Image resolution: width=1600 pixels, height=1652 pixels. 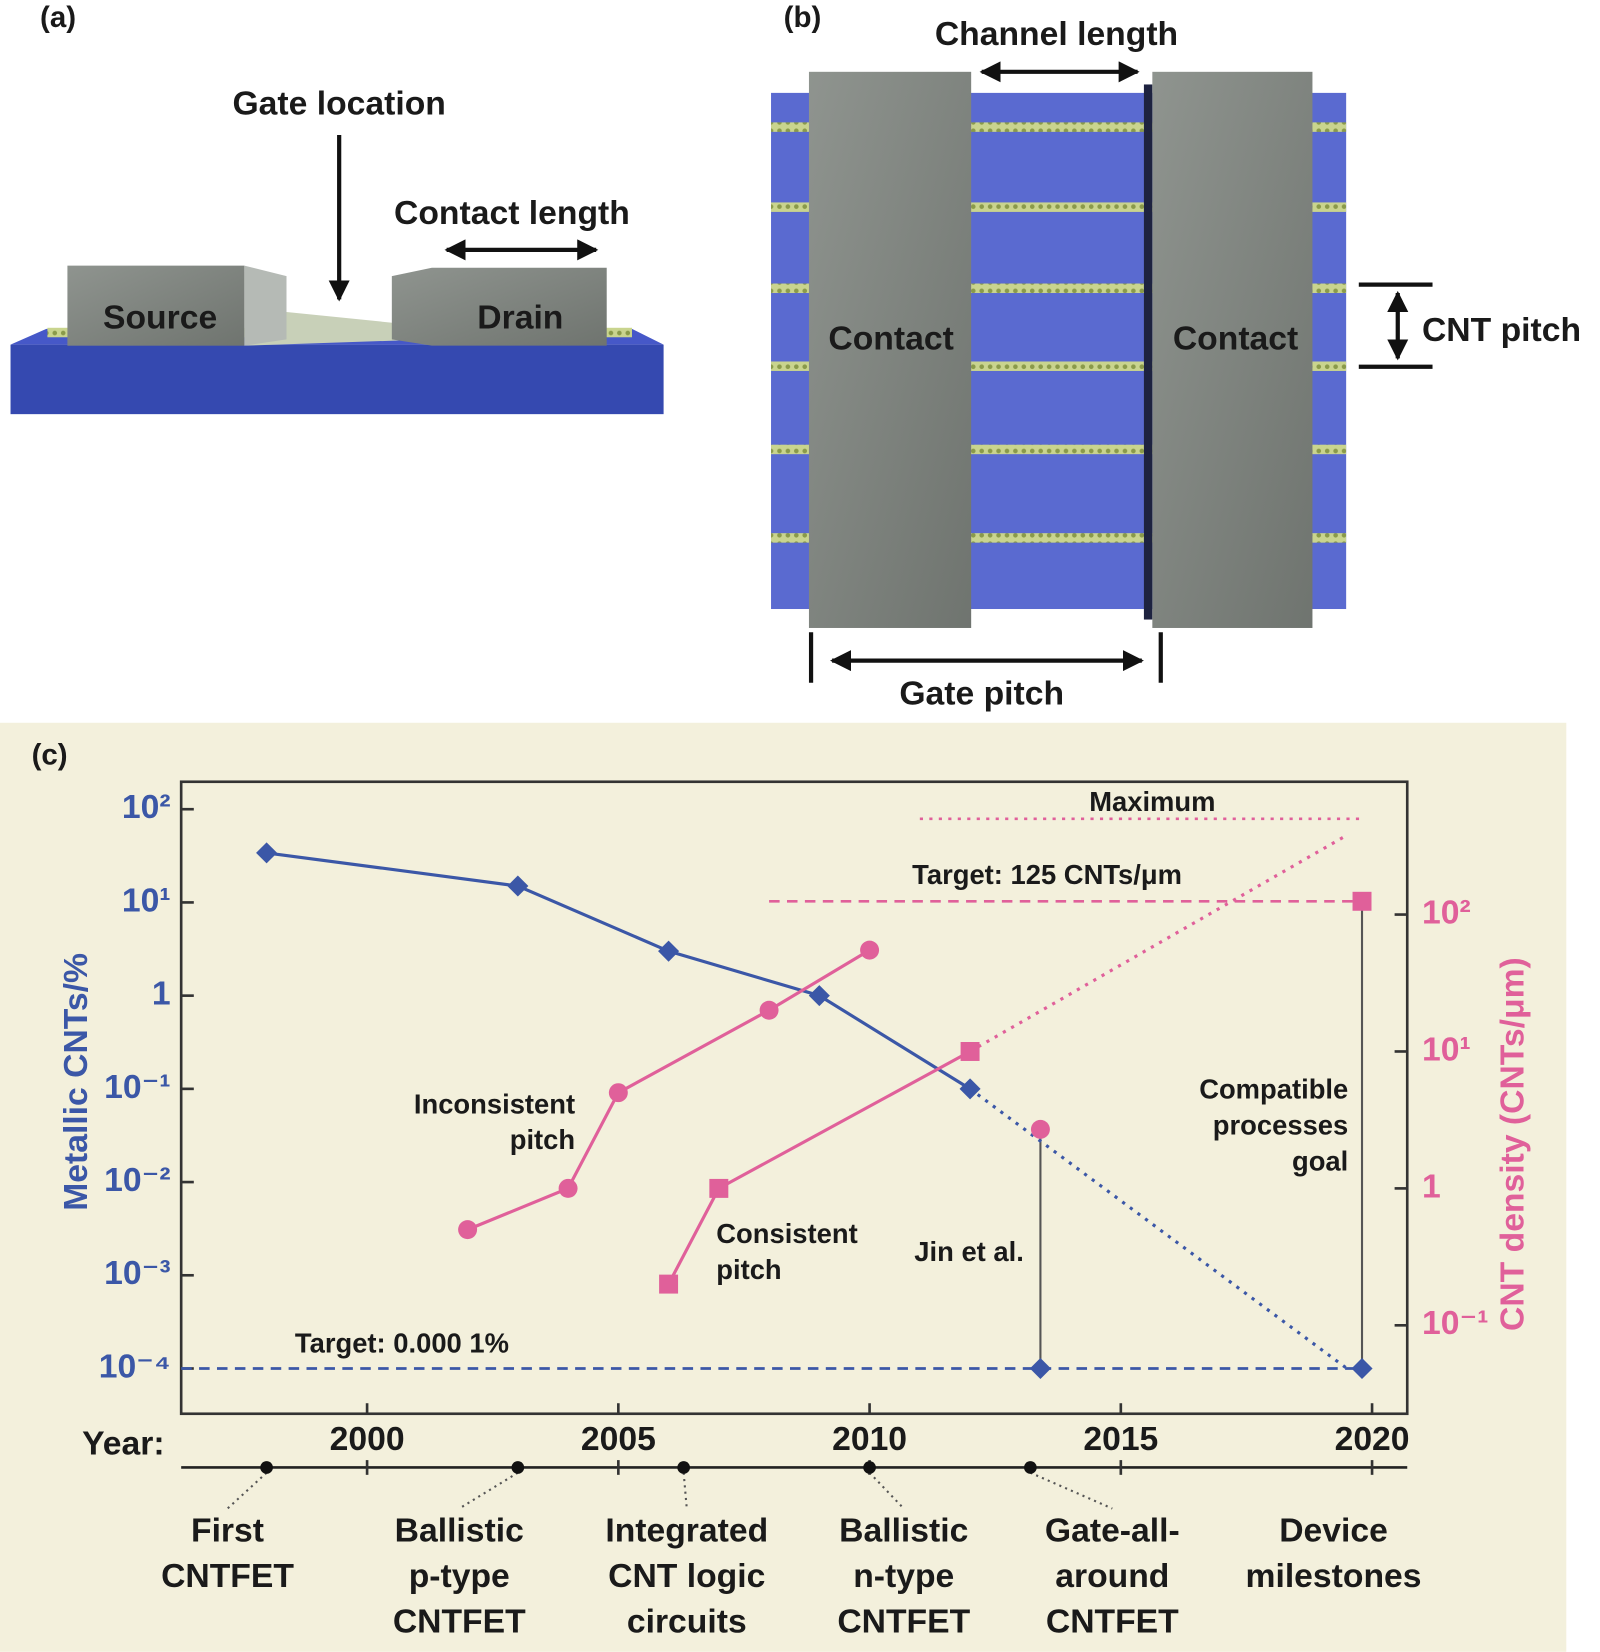 What do you see at coordinates (1273, 1089) in the screenshot?
I see `series-label: Compatible` at bounding box center [1273, 1089].